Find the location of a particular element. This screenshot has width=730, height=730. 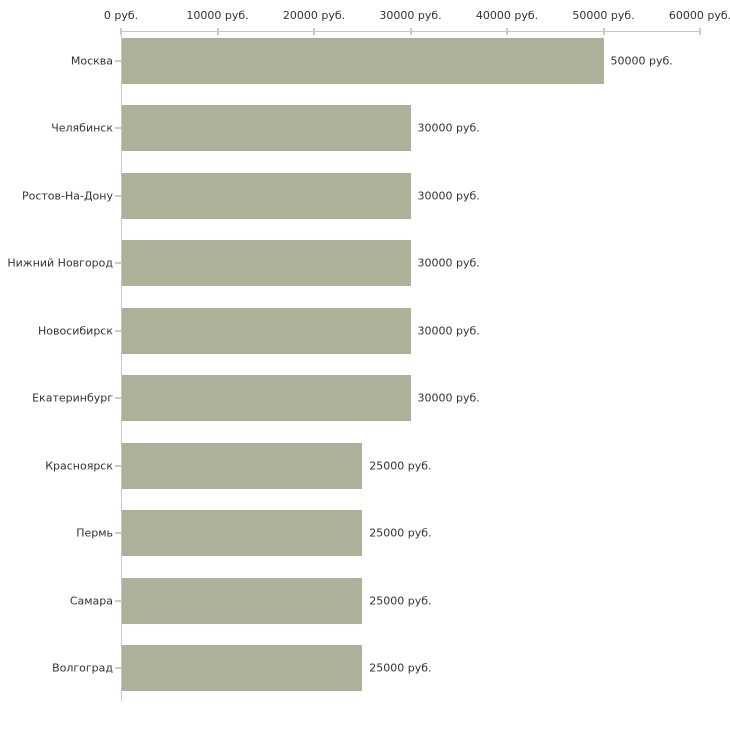

x-tick-label: 60000 руб. is located at coordinates (699, 15).